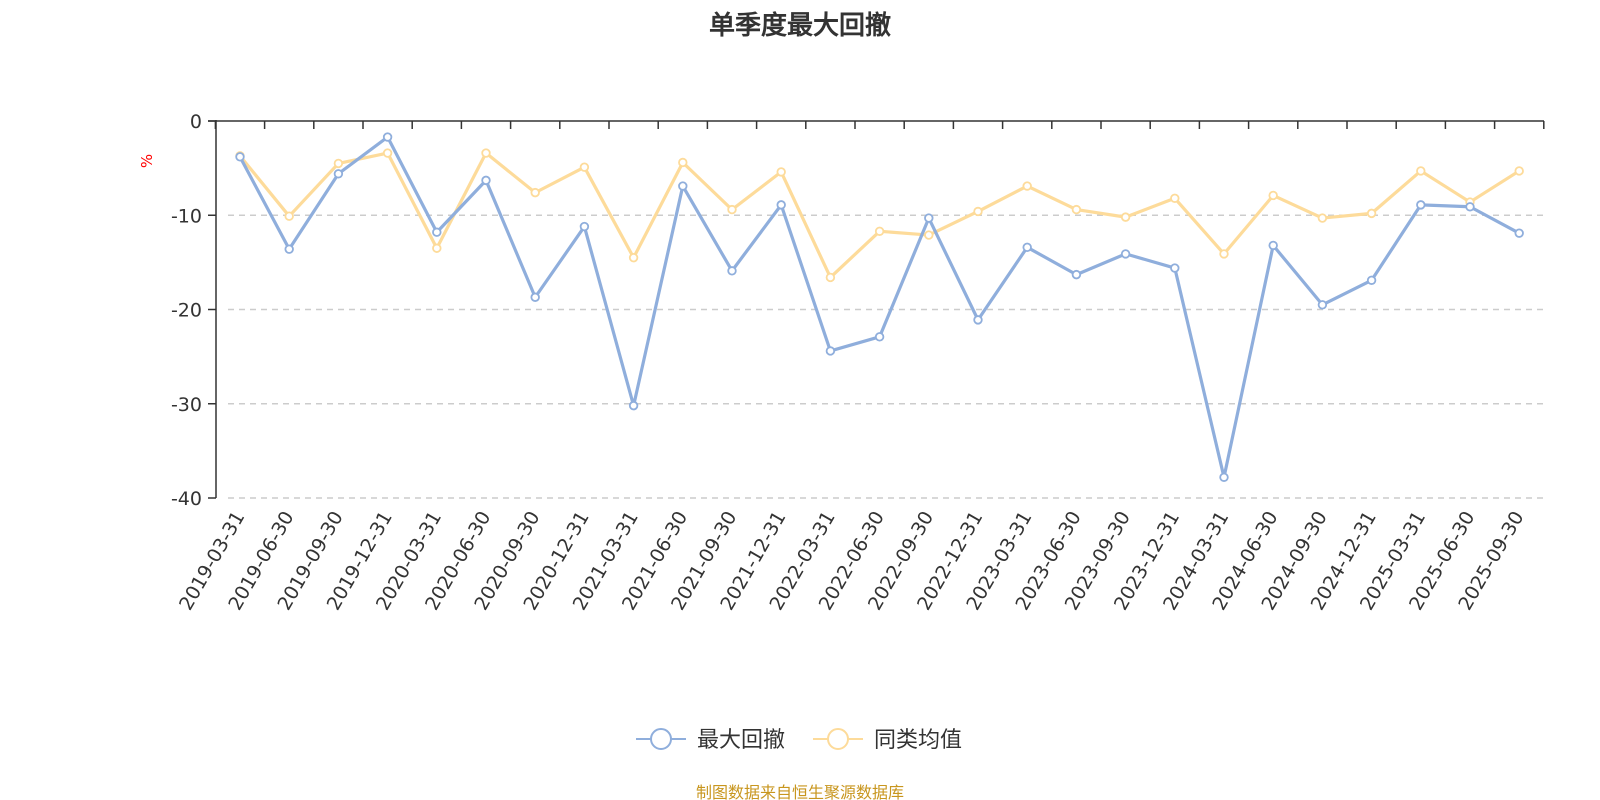 Image resolution: width=1600 pixels, height=800 pixels. Describe the element at coordinates (741, 740) in the screenshot. I see `legend-label-max-drawdown: 最大回撤` at that location.